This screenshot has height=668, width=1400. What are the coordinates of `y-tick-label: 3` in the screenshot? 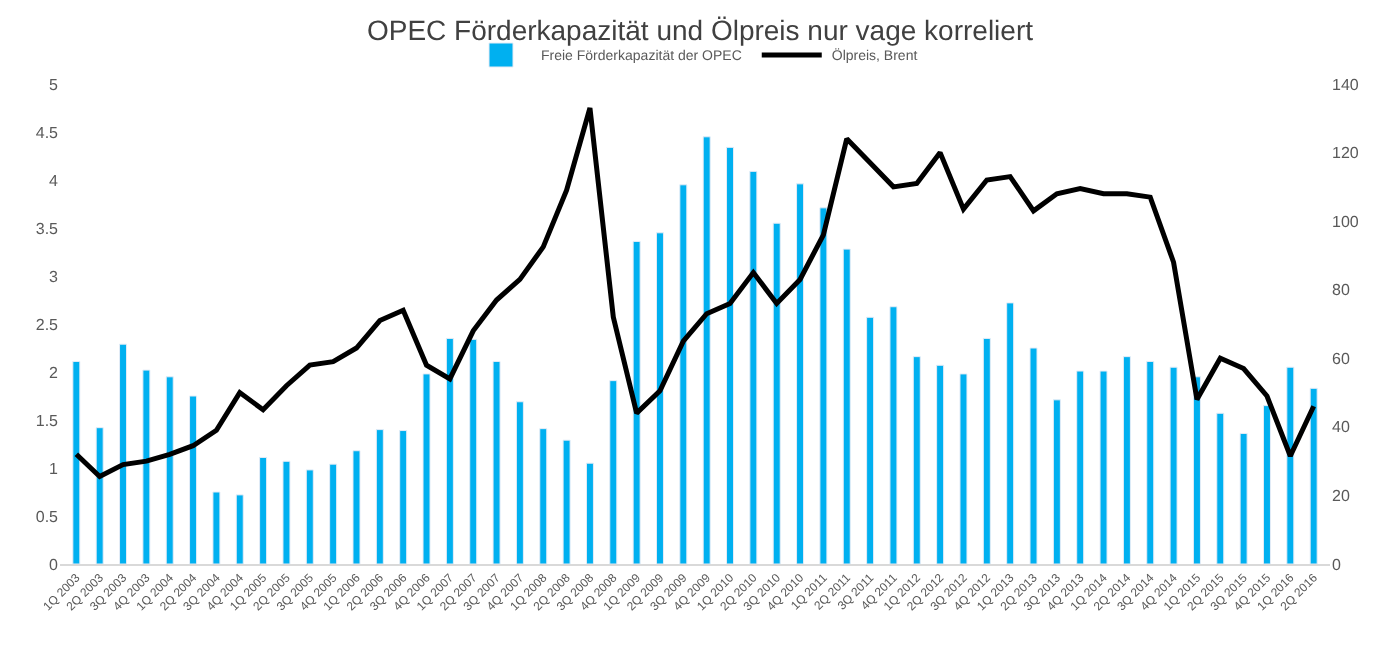 It's located at (54, 276).